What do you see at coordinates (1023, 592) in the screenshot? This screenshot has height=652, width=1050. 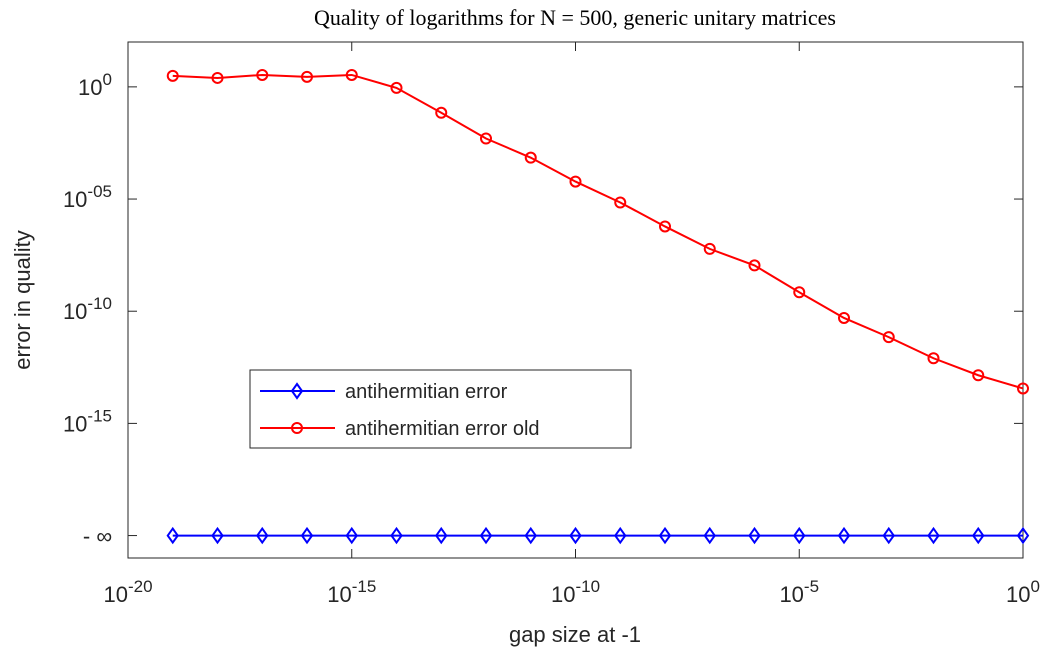 I see `x-tick-label: 10⁰` at bounding box center [1023, 592].